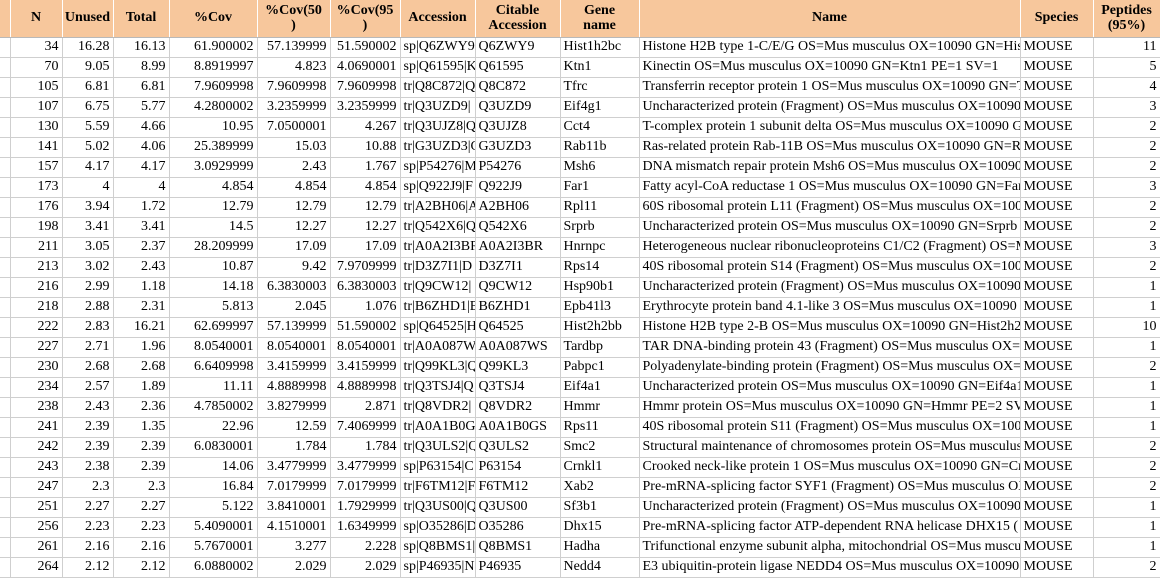 The width and height of the screenshot is (1160, 578). I want to click on cell-gene-name: Hist2h2bb, so click(600, 327).